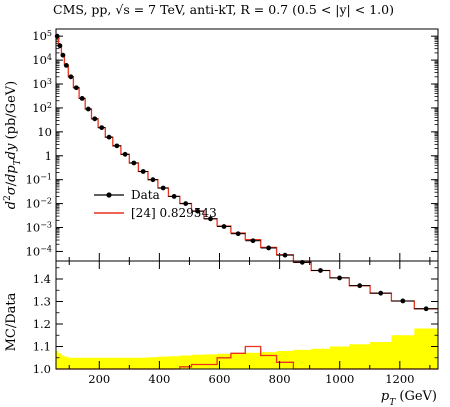 This screenshot has height=407, width=450. I want to click on x-tick-label: 400, so click(159, 379).